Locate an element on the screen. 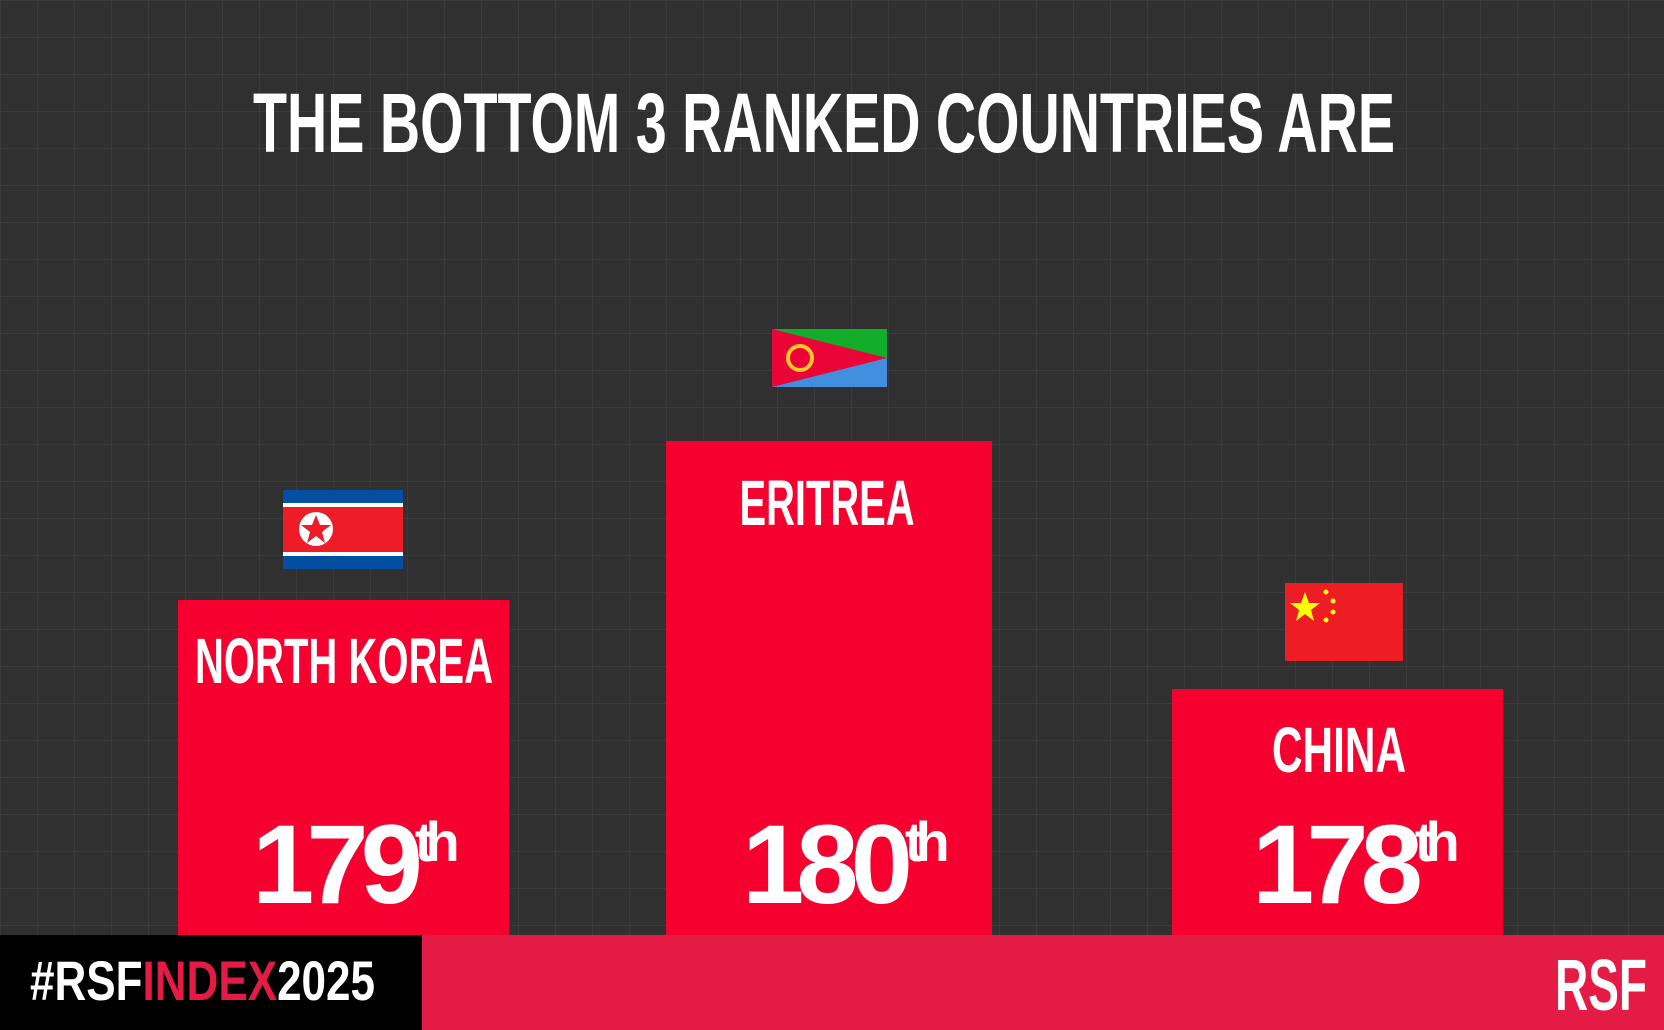 Image resolution: width=1664 pixels, height=1030 pixels. hashtag: #RSFINDEX2025 is located at coordinates (202, 980).